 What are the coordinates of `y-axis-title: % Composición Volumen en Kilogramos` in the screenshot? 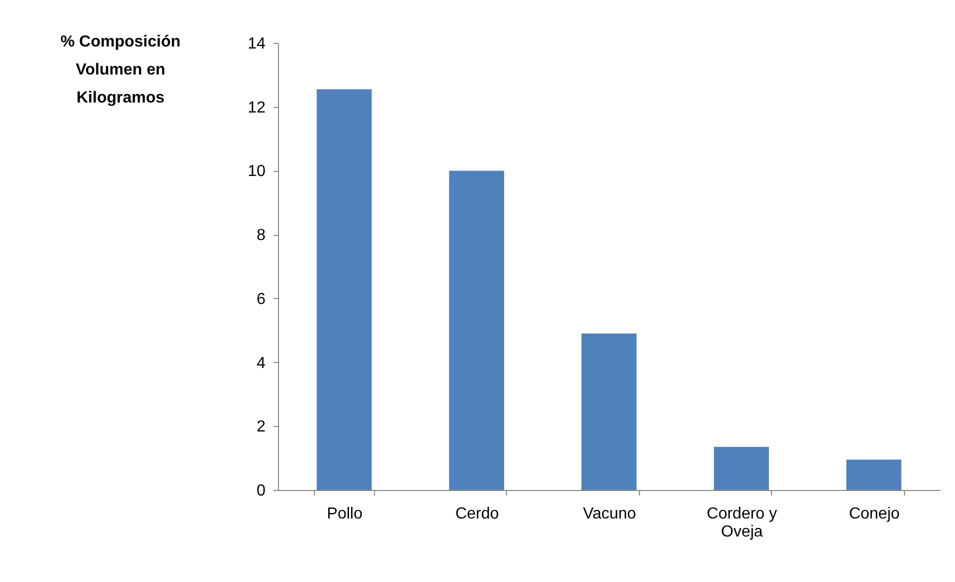 It's located at (120, 70).